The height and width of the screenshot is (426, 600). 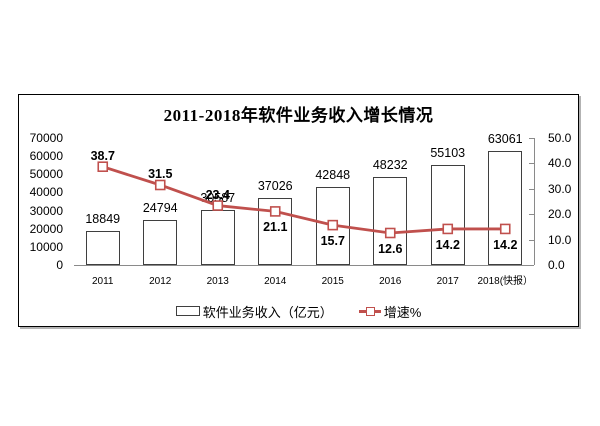 I want to click on legend-label-revenue: 软件业务收入（亿元）, so click(x=267, y=312).